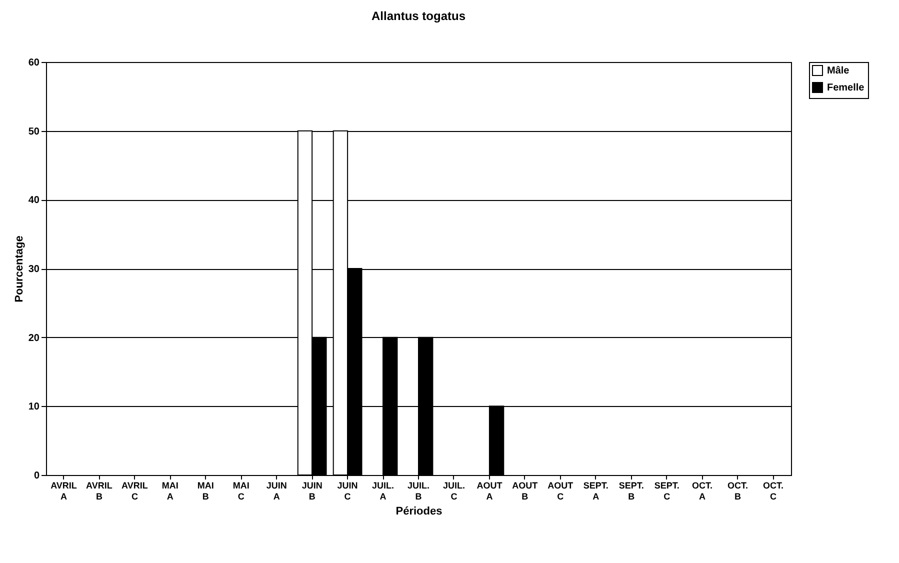  I want to click on x-tick-label: SEPT. B, so click(631, 491).